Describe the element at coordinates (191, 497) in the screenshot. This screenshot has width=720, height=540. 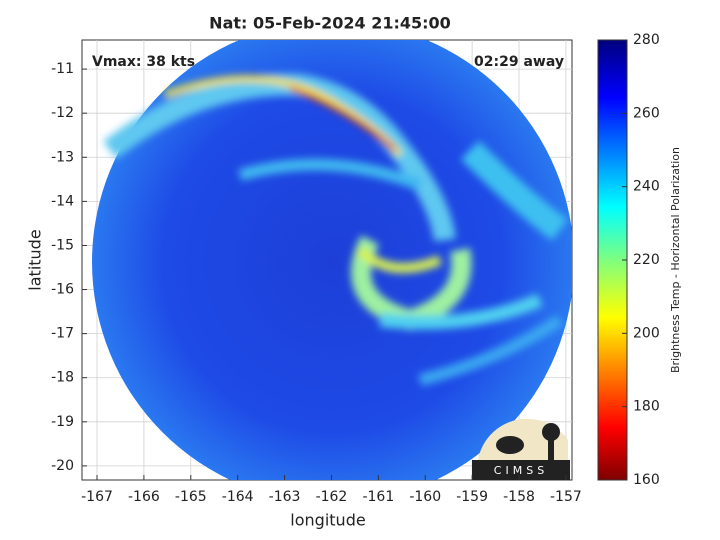
I see `x-tick-label: -165` at that location.